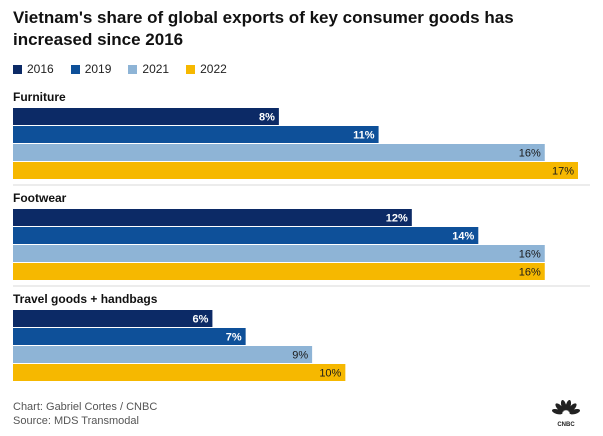 This screenshot has width=603, height=436. What do you see at coordinates (213, 69) in the screenshot?
I see `legend-label-2022: 2022` at bounding box center [213, 69].